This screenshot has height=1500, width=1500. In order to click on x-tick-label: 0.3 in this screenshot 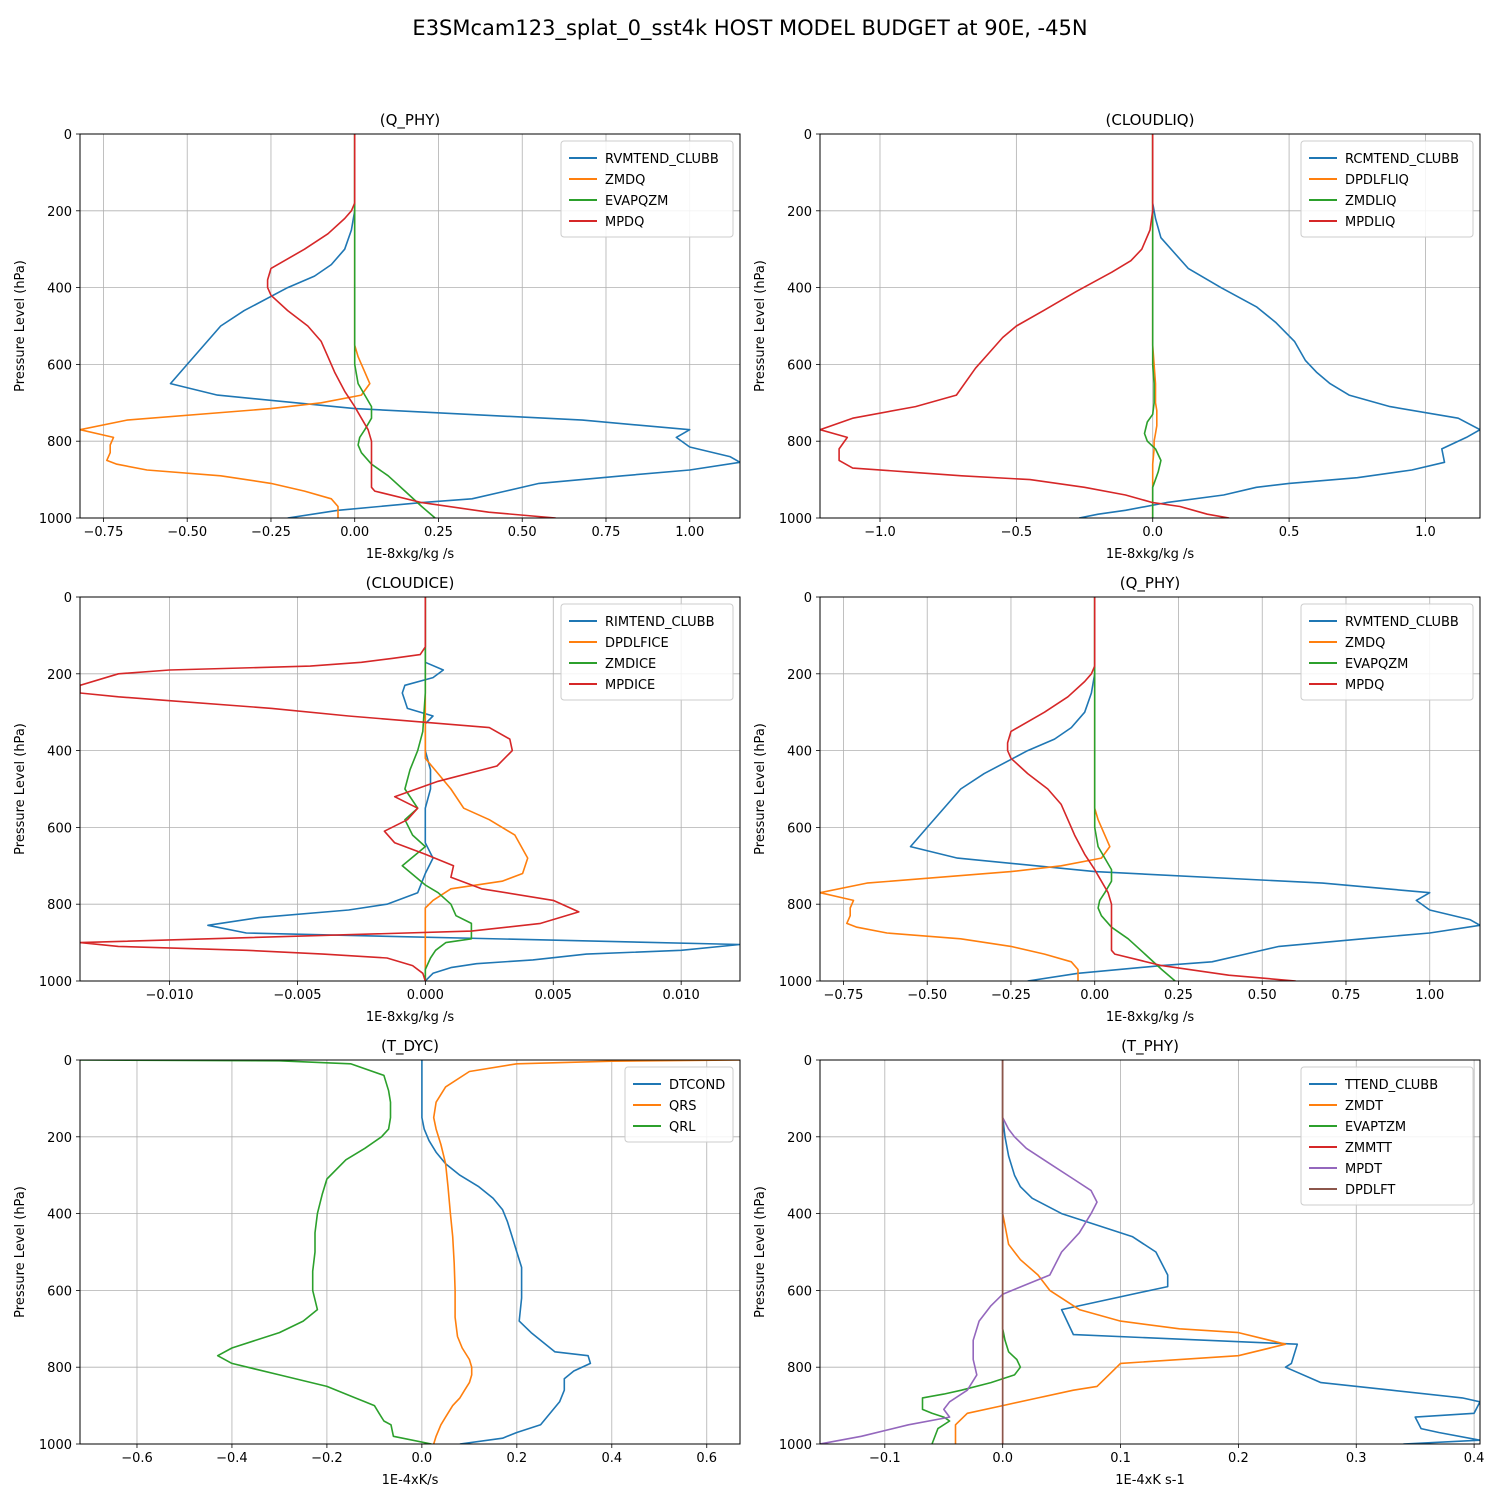, I will do `click(1356, 1458)`.